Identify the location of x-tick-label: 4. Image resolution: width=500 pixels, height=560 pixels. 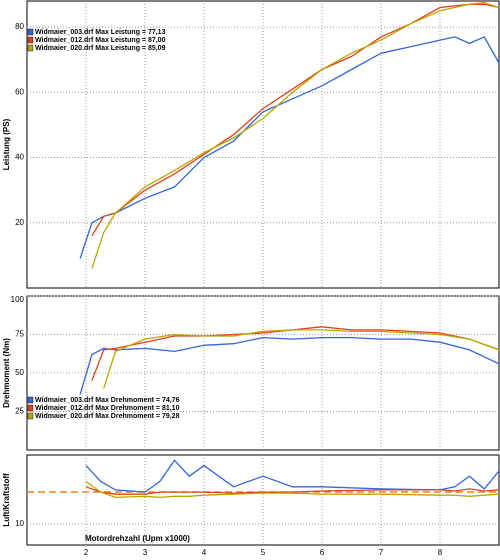
(204, 552).